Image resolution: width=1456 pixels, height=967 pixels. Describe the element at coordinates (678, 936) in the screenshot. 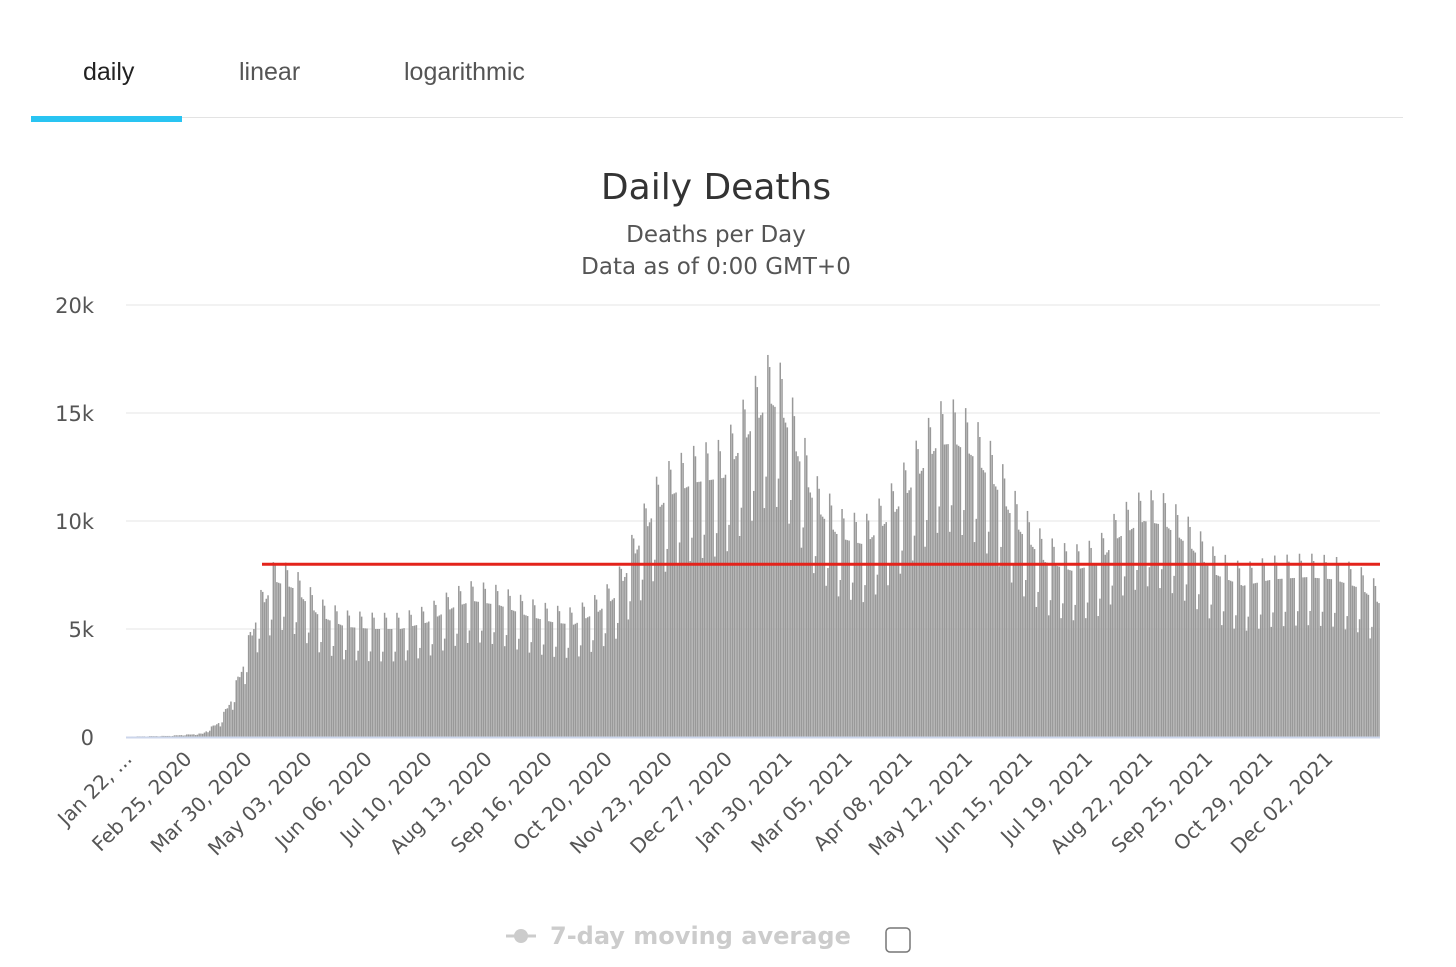

I see `legend-item-7-day-moving-average: 7-day moving average` at that location.